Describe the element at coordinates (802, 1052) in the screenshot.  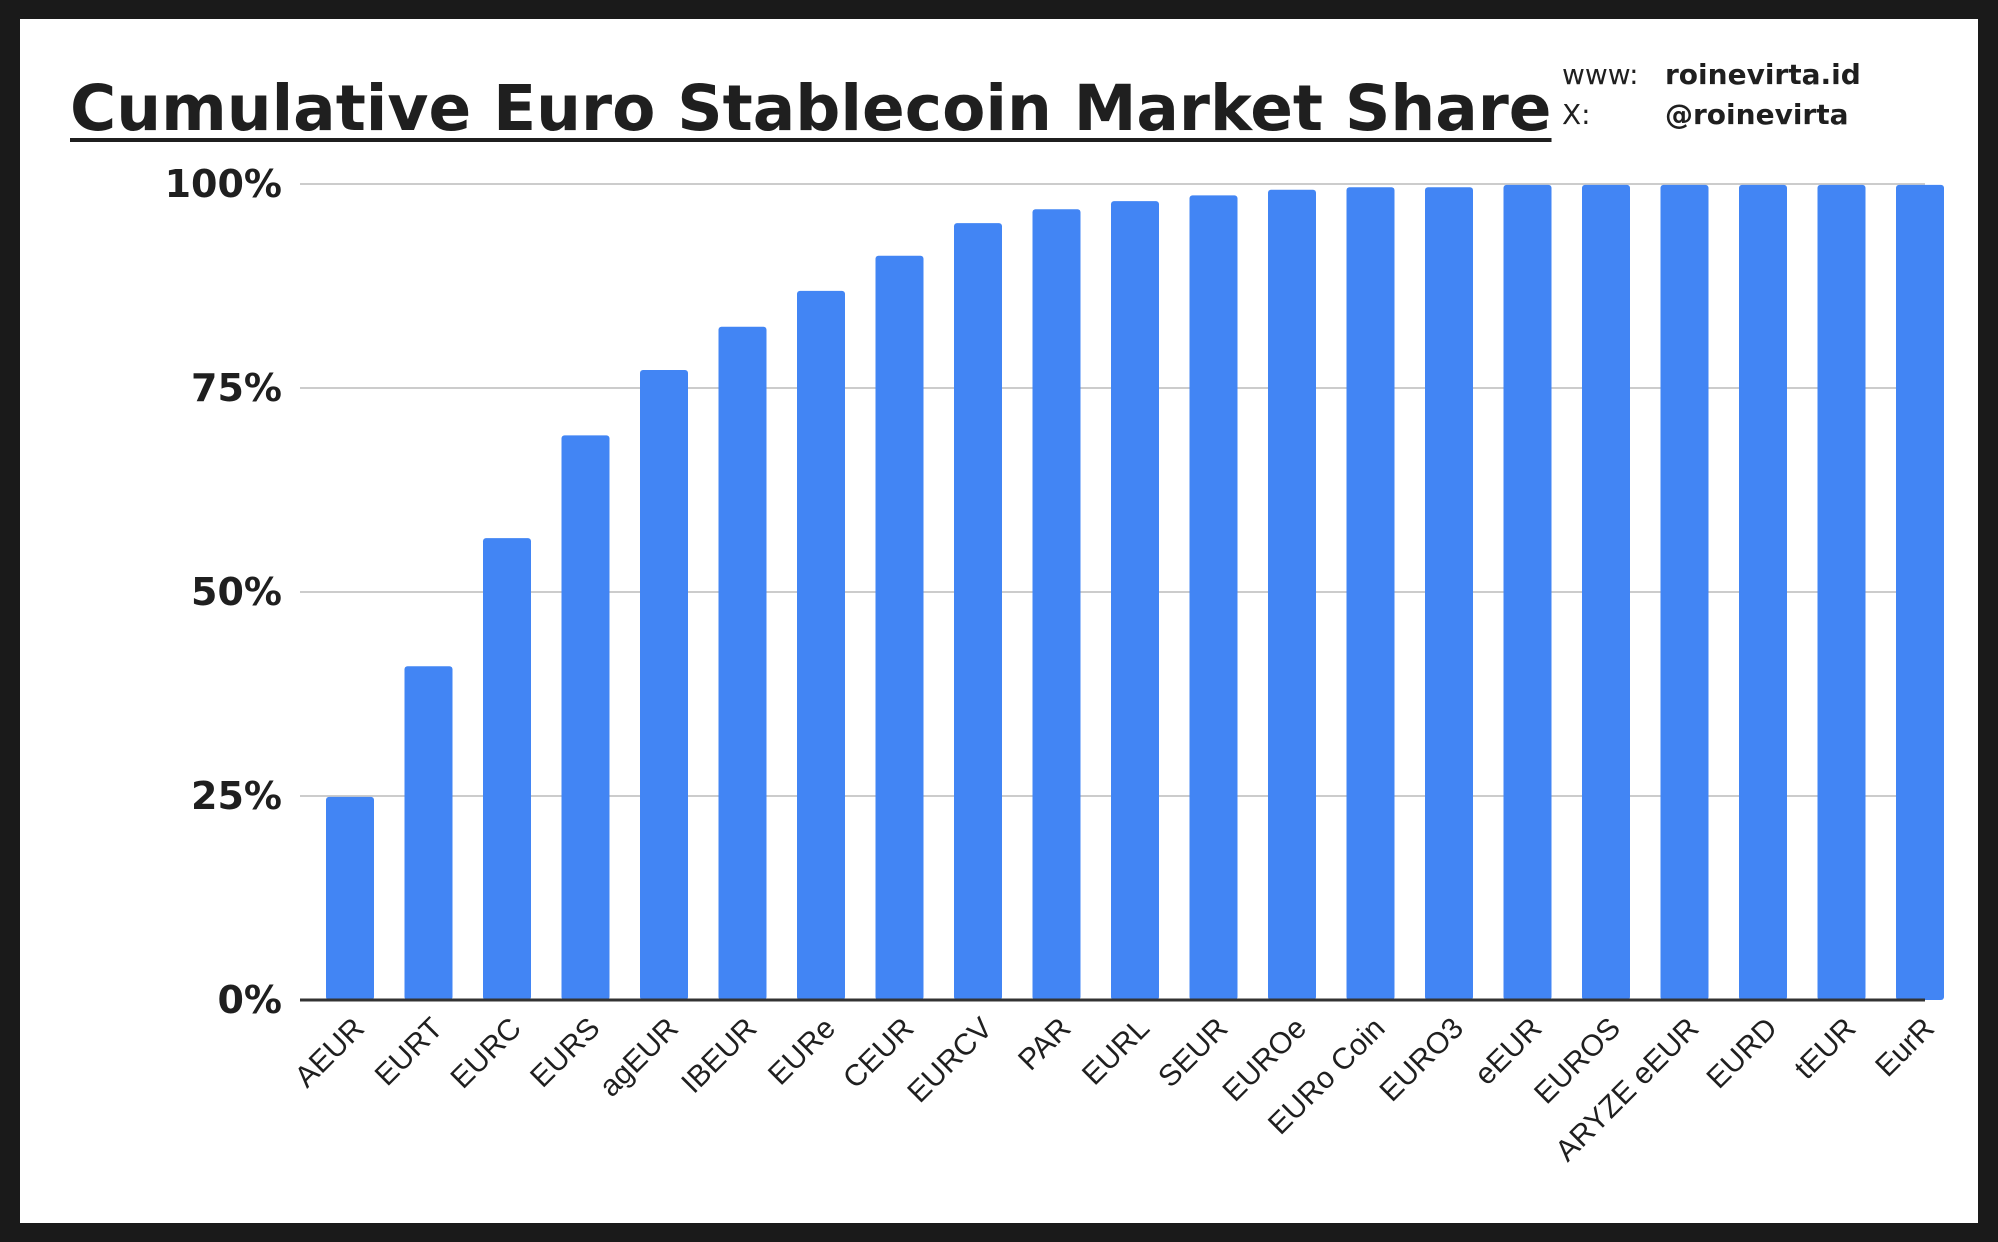
I see `x-tick-label: EURe` at that location.